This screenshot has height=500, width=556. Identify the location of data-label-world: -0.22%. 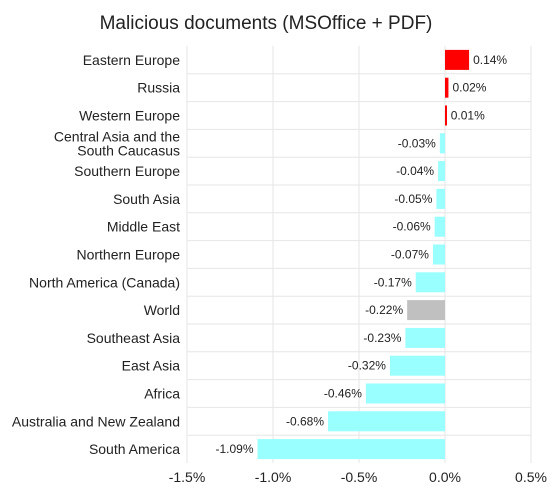
(384, 310).